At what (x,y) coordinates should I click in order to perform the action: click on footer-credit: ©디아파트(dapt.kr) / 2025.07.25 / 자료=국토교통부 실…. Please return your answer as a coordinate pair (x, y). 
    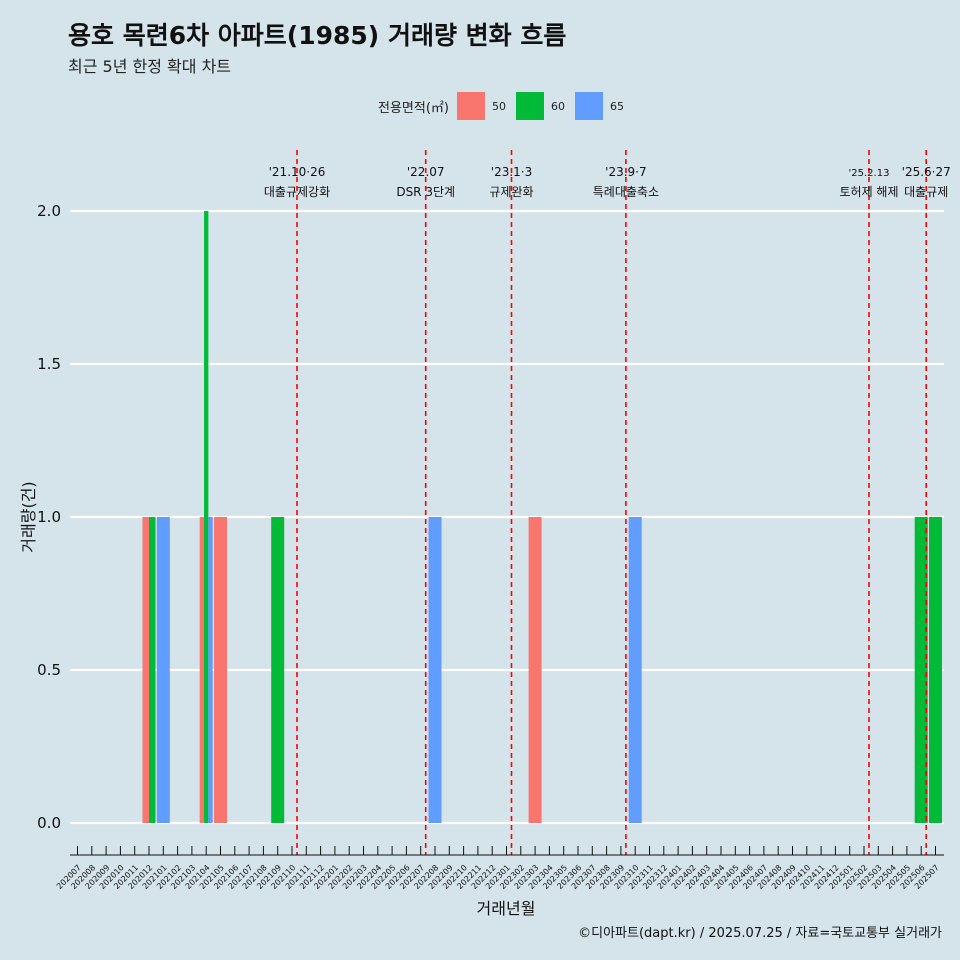
    Looking at the image, I should click on (760, 933).